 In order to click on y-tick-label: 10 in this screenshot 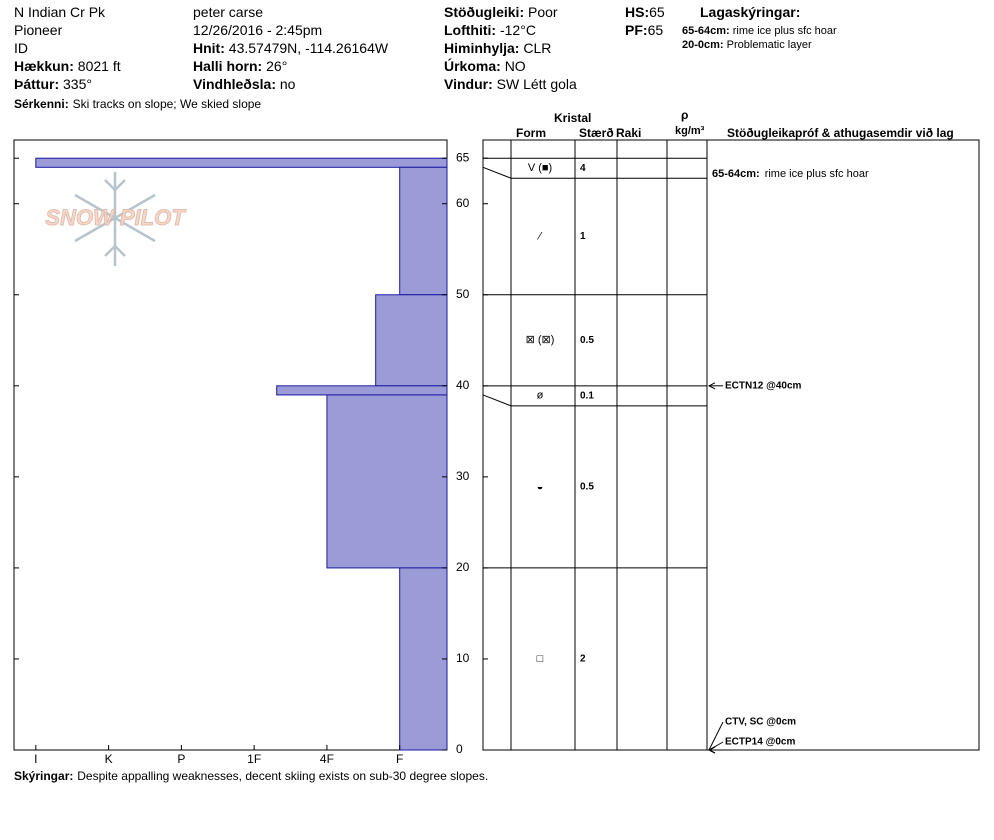, I will do `click(463, 658)`.